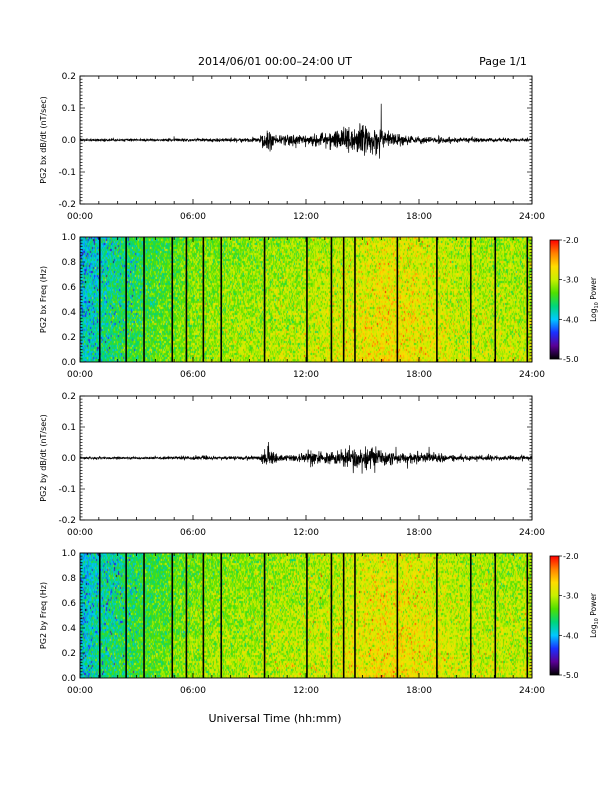 The width and height of the screenshot is (612, 792). Describe the element at coordinates (275, 718) in the screenshot. I see `x-axis-title: Universal Time (hh:mm)` at that location.